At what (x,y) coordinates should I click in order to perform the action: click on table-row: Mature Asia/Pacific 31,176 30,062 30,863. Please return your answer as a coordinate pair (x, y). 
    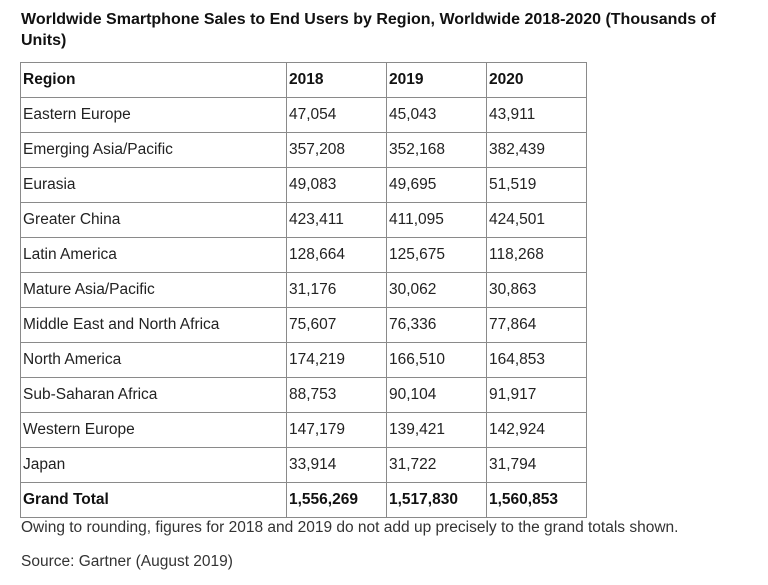
    Looking at the image, I should click on (303, 290).